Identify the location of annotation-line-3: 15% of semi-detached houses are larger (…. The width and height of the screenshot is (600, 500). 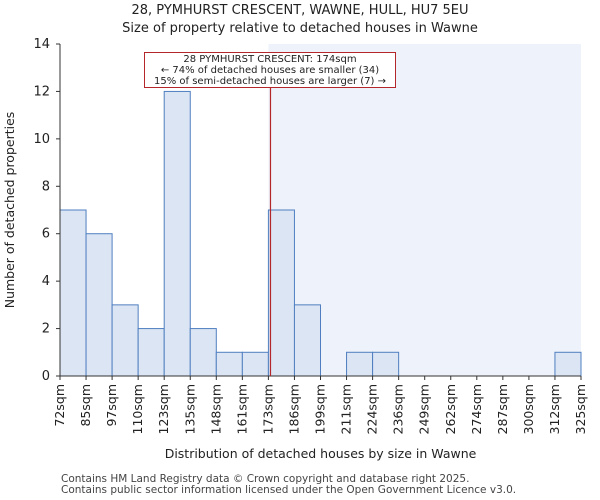
(270, 81).